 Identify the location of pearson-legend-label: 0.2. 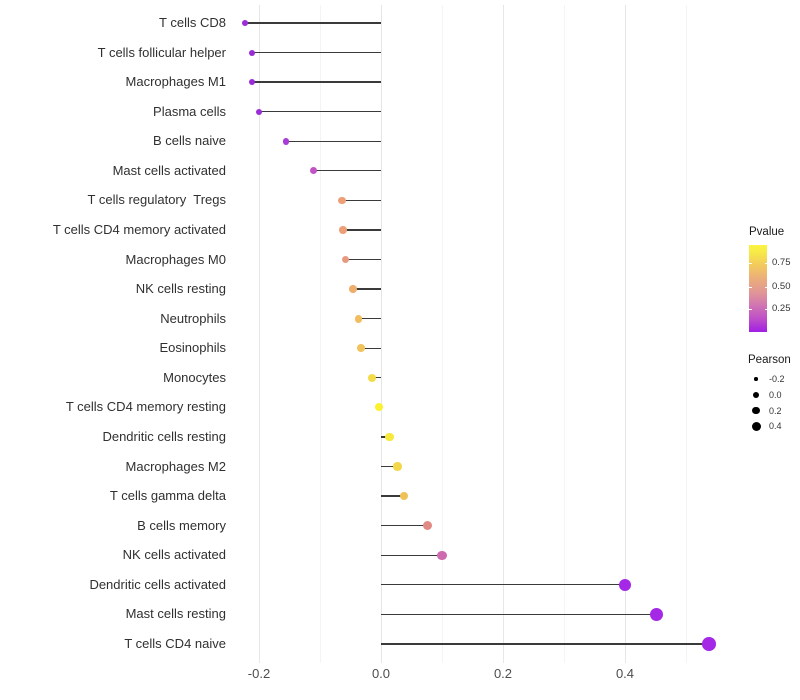
(775, 410).